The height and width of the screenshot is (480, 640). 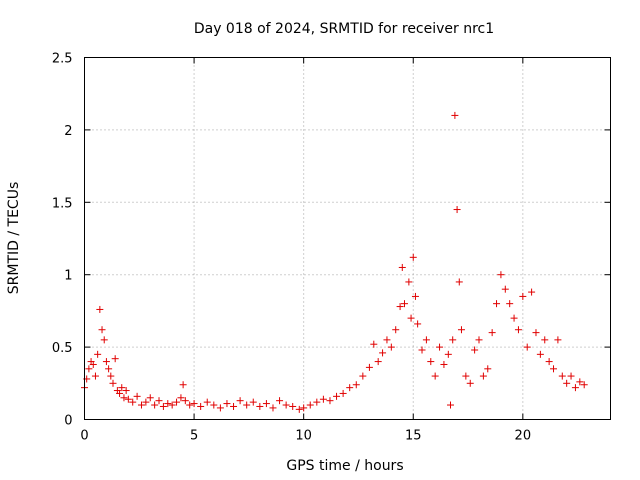 What do you see at coordinates (68, 131) in the screenshot?
I see `y-tick-label: 2` at bounding box center [68, 131].